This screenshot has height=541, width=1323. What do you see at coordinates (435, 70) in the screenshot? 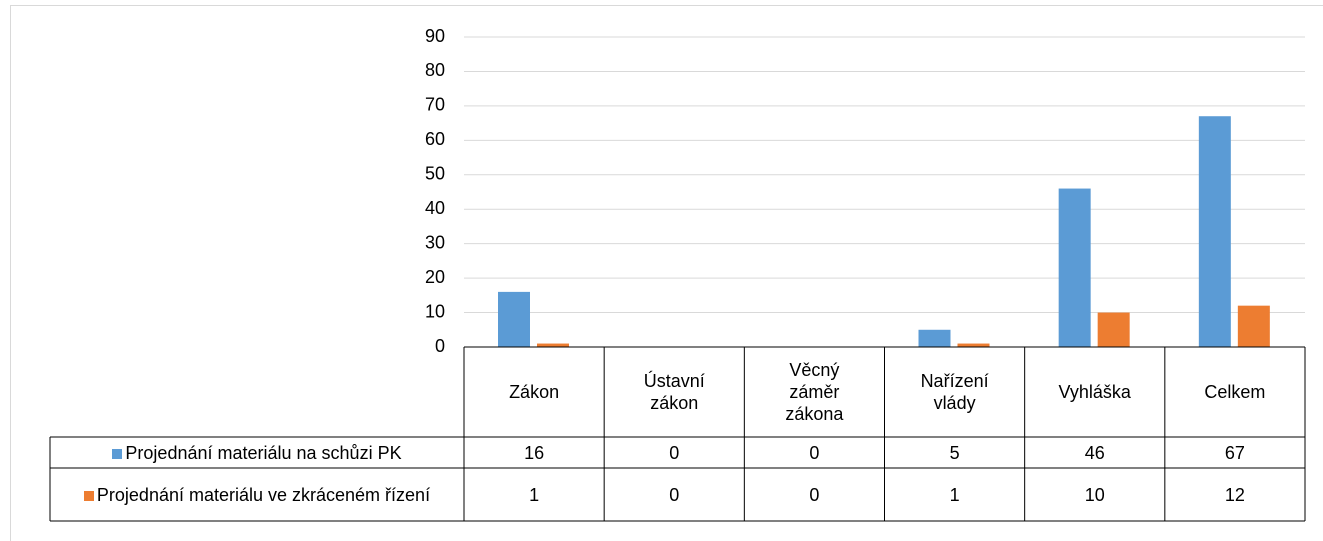
I see `y-tick-label: 80` at bounding box center [435, 70].